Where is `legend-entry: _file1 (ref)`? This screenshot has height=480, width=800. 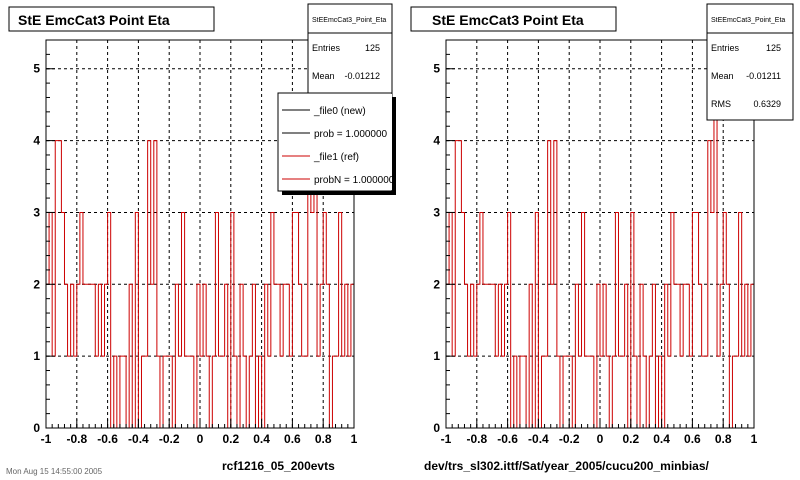 legend-entry: _file1 (ref) is located at coordinates (320, 157).